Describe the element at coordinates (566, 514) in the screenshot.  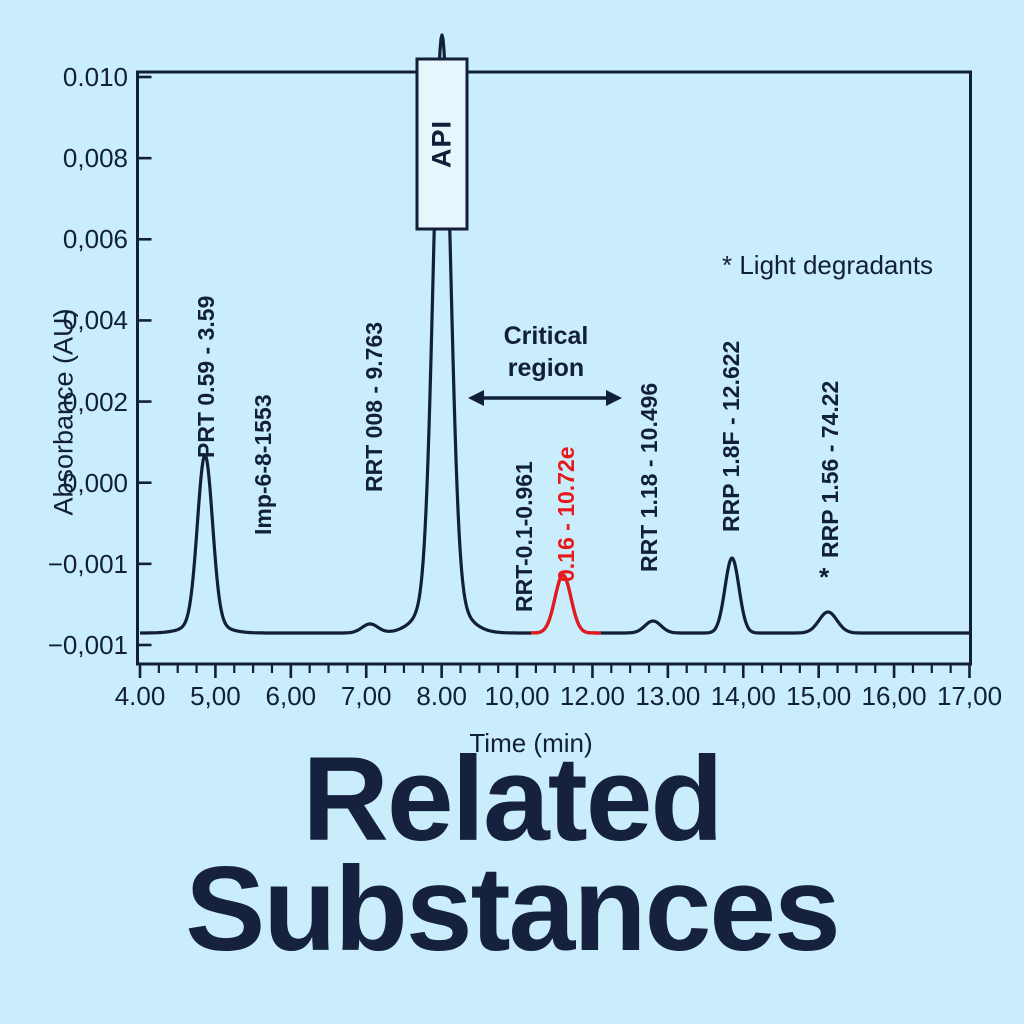
I see `peak-label-red-impurity: 0.16 - 10.72e` at that location.